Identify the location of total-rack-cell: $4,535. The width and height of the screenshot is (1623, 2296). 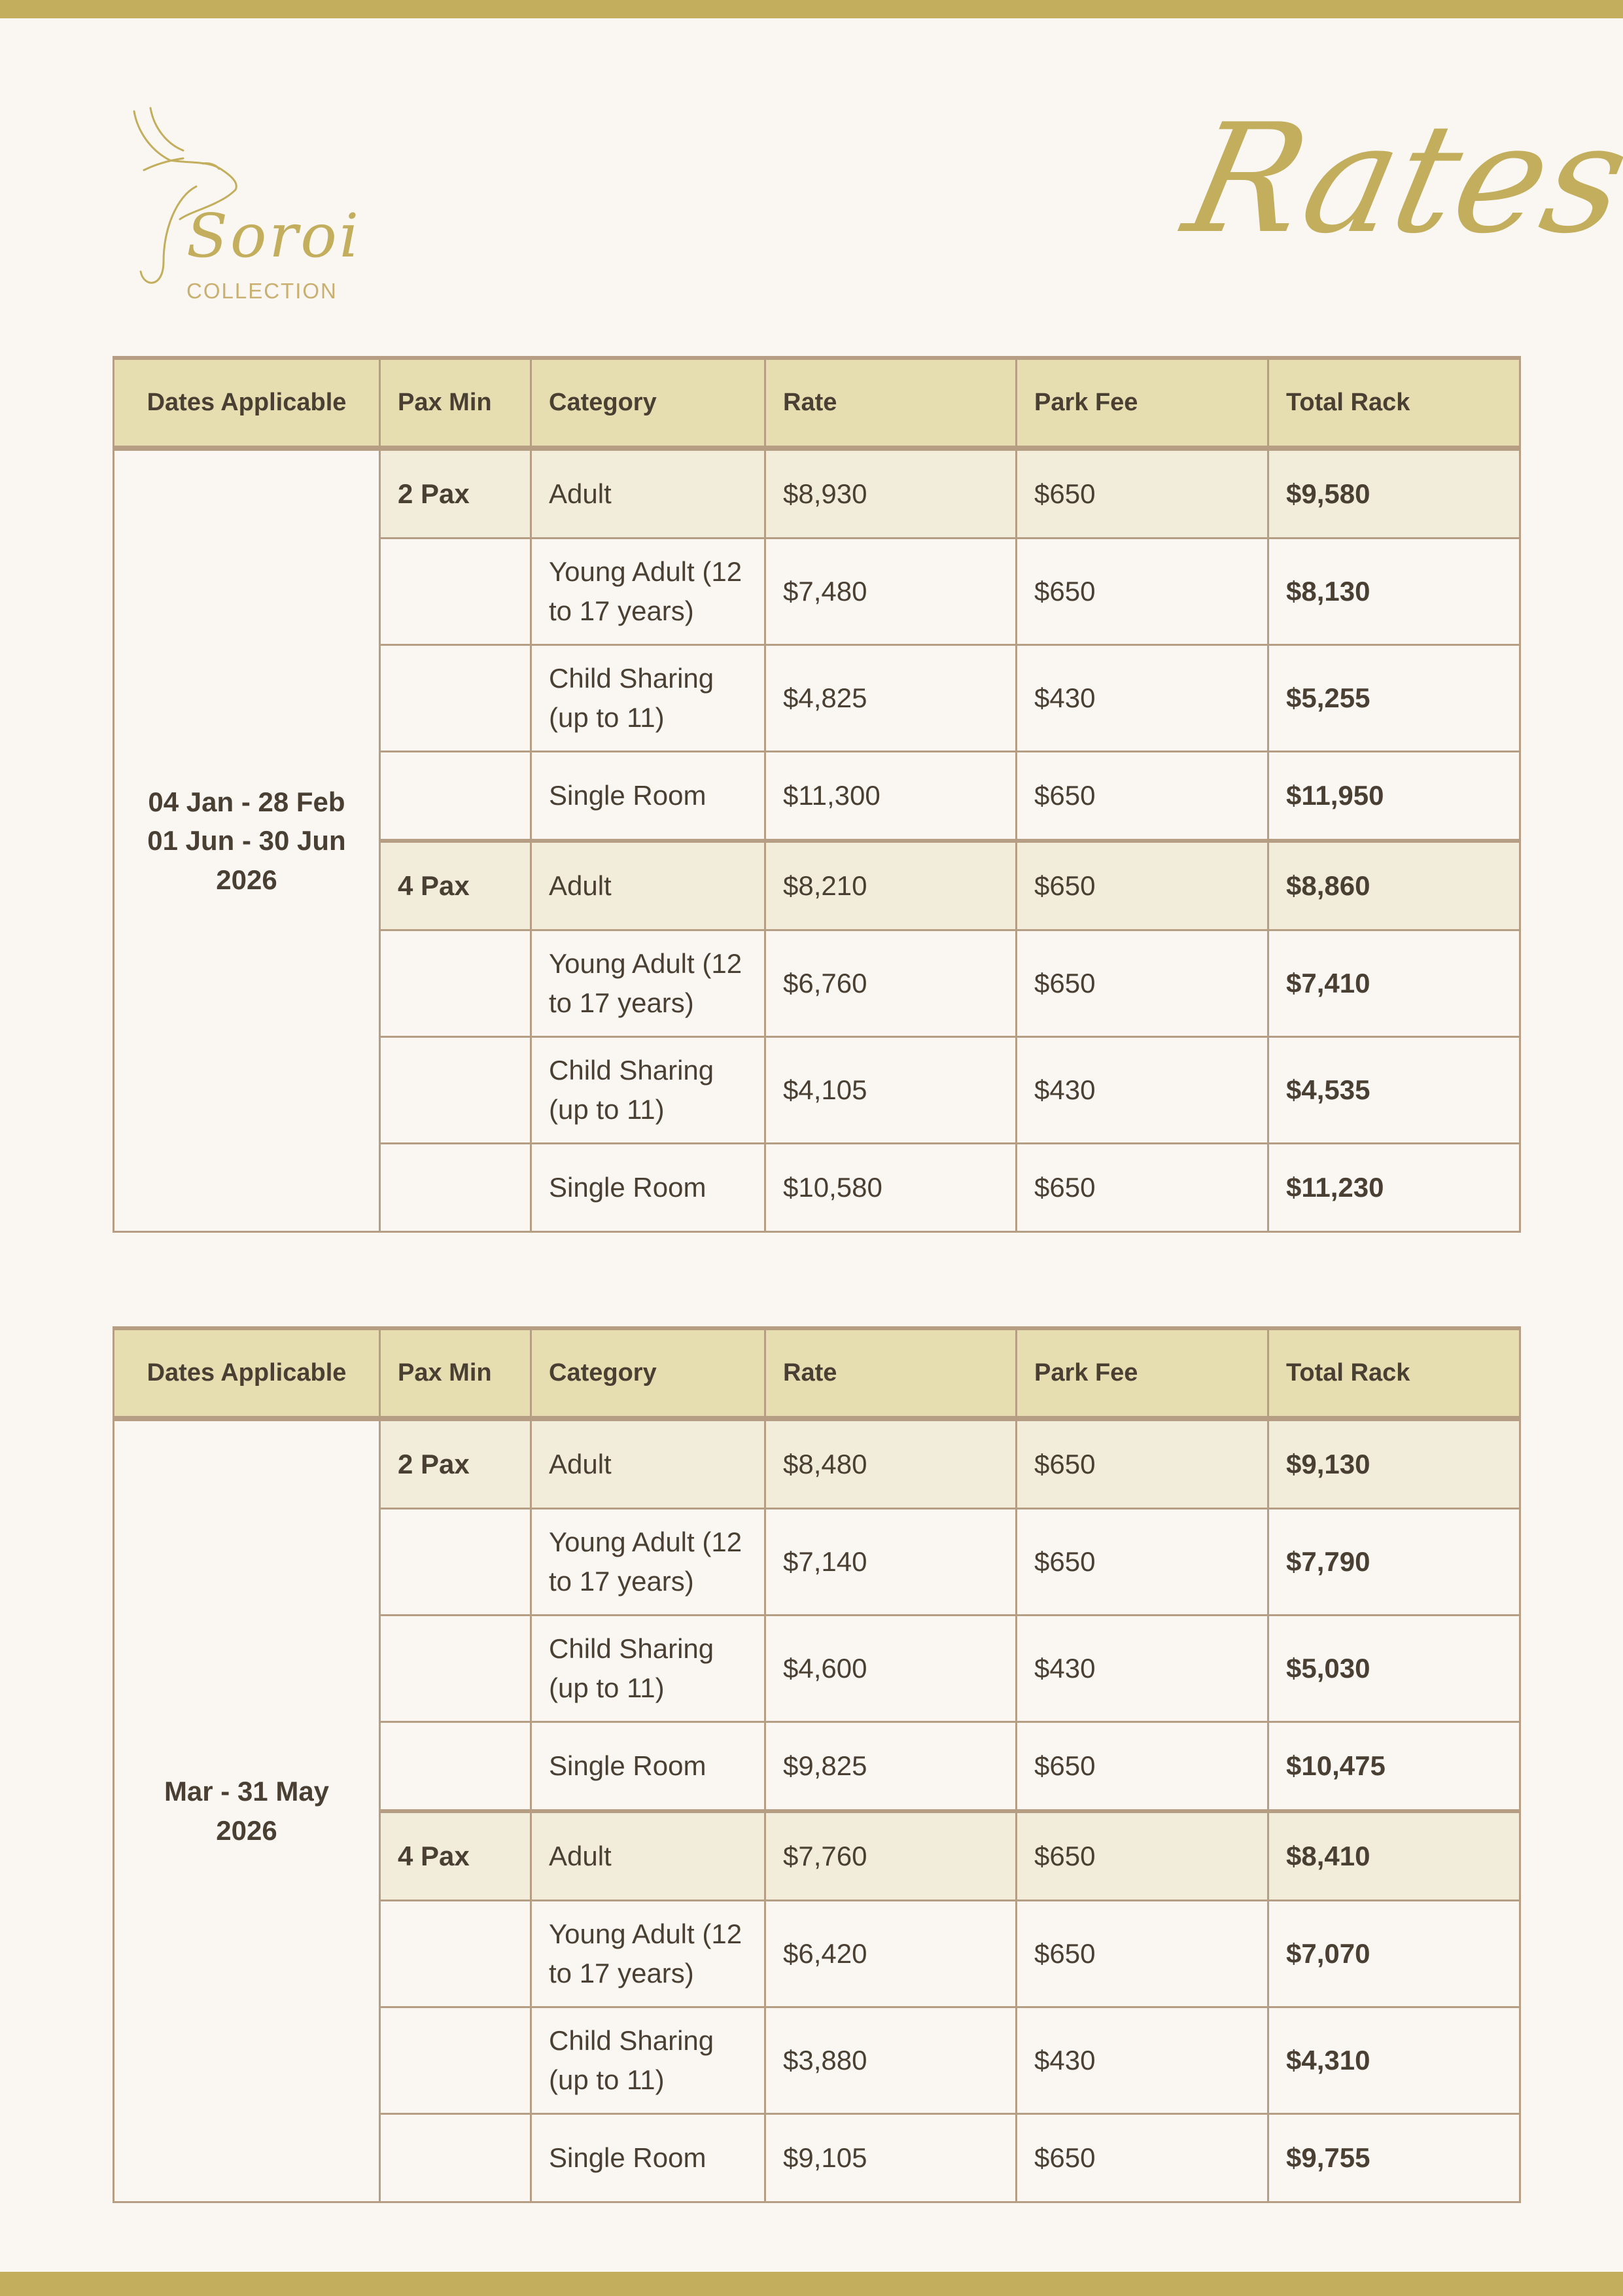
(1394, 1090).